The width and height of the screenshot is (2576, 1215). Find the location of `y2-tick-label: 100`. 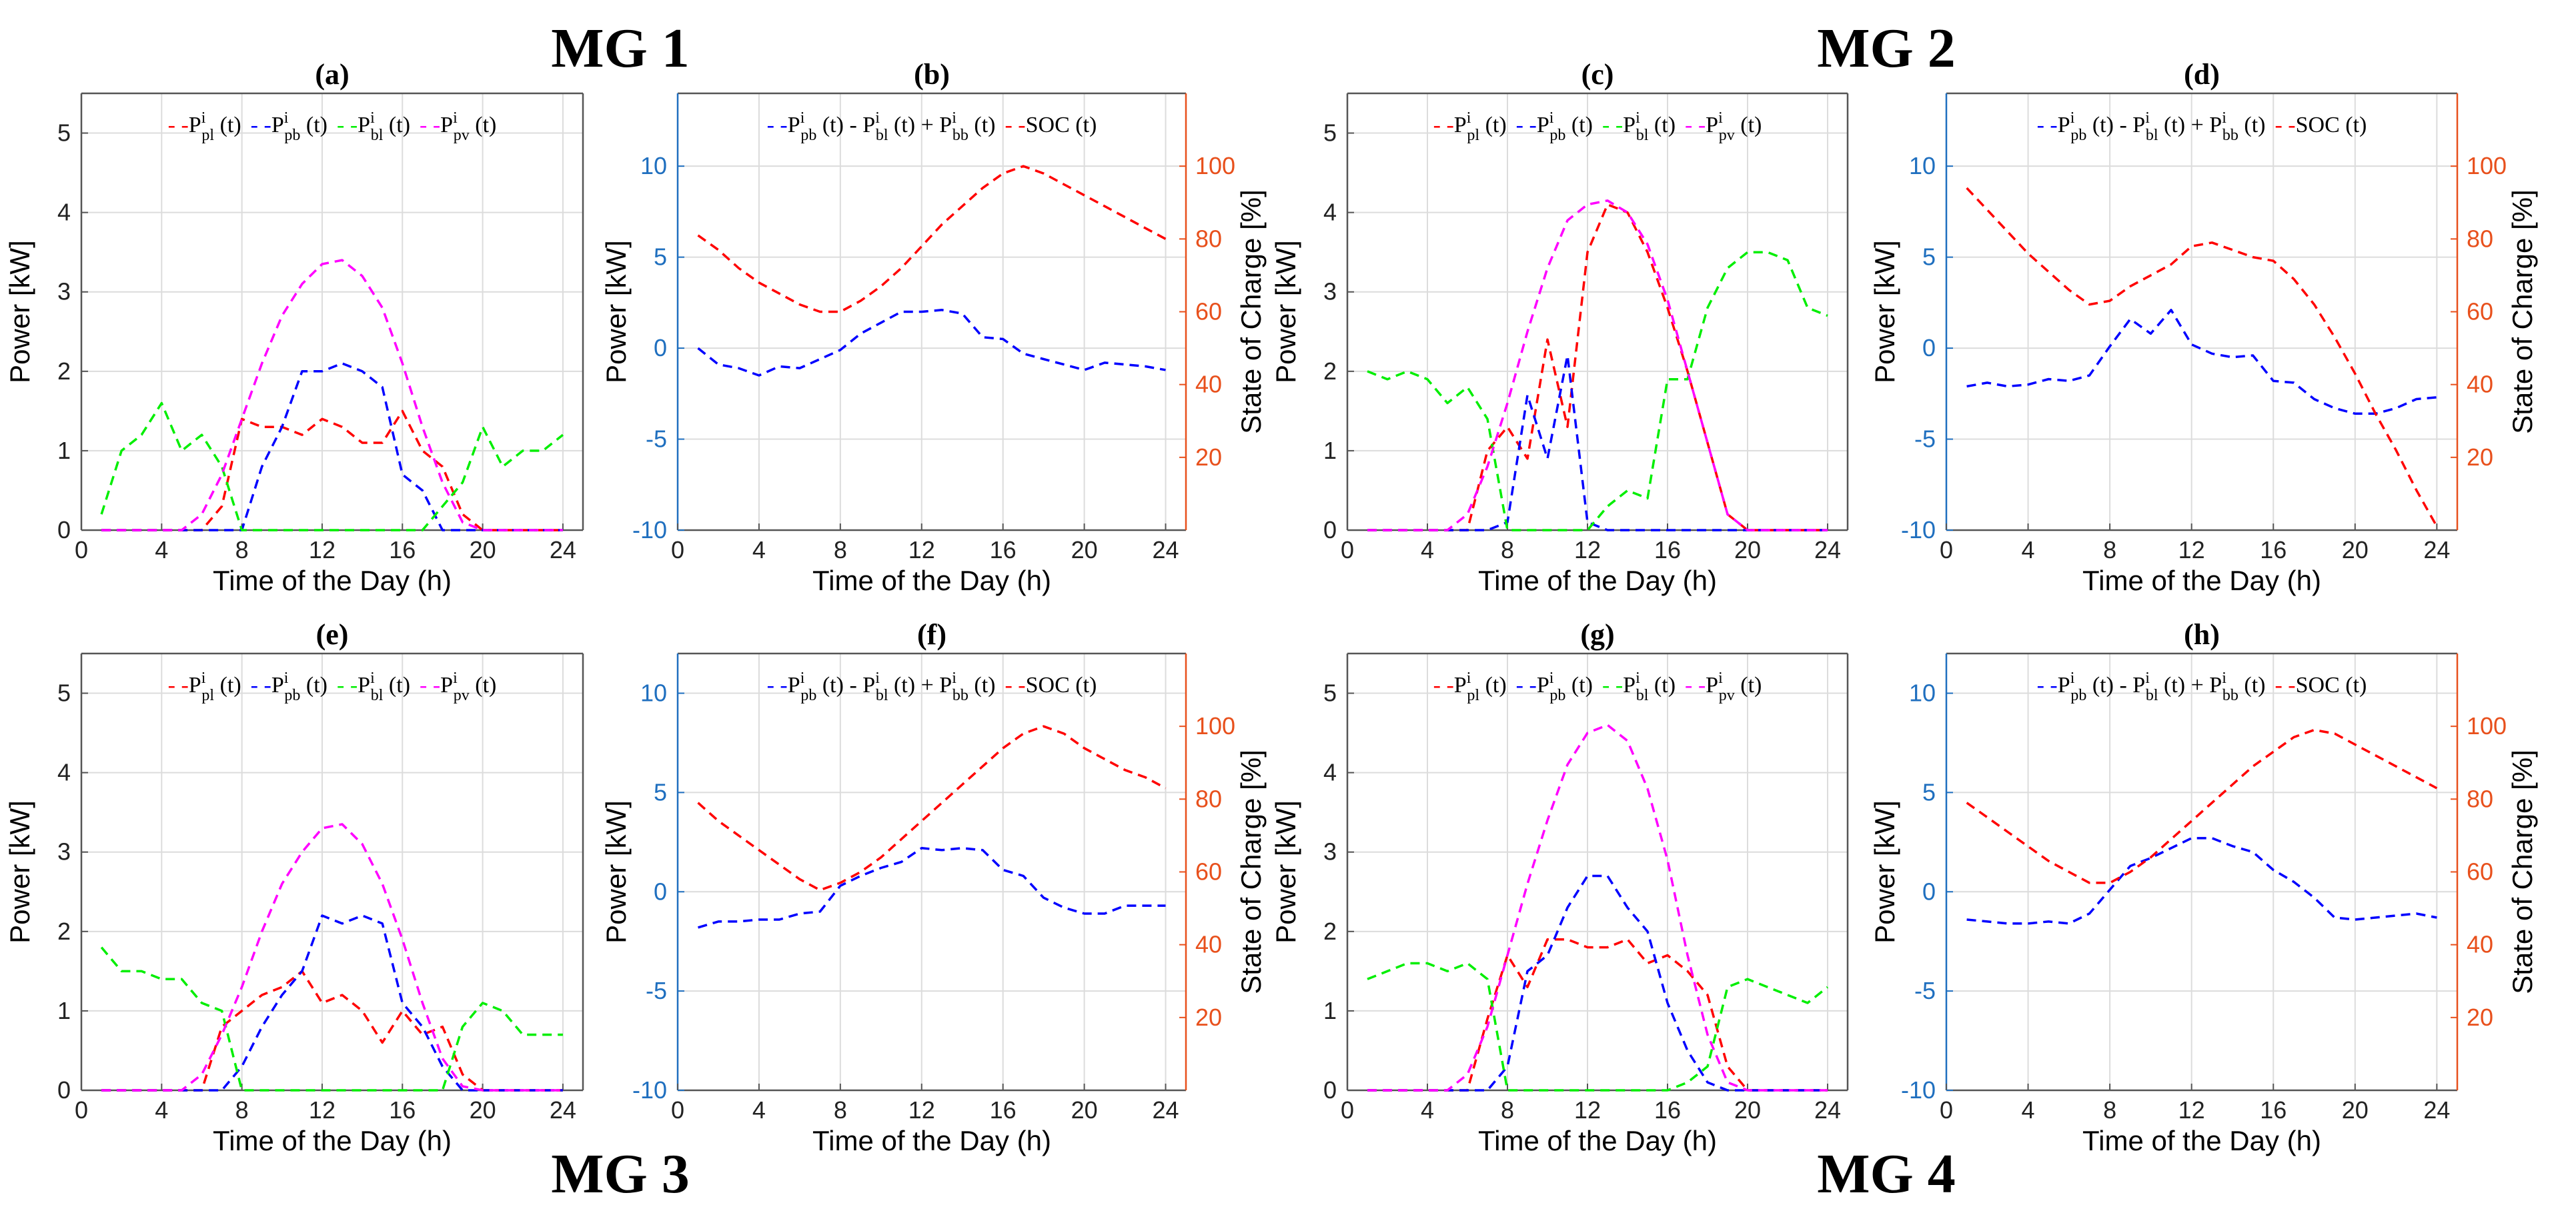

y2-tick-label: 100 is located at coordinates (1215, 726).